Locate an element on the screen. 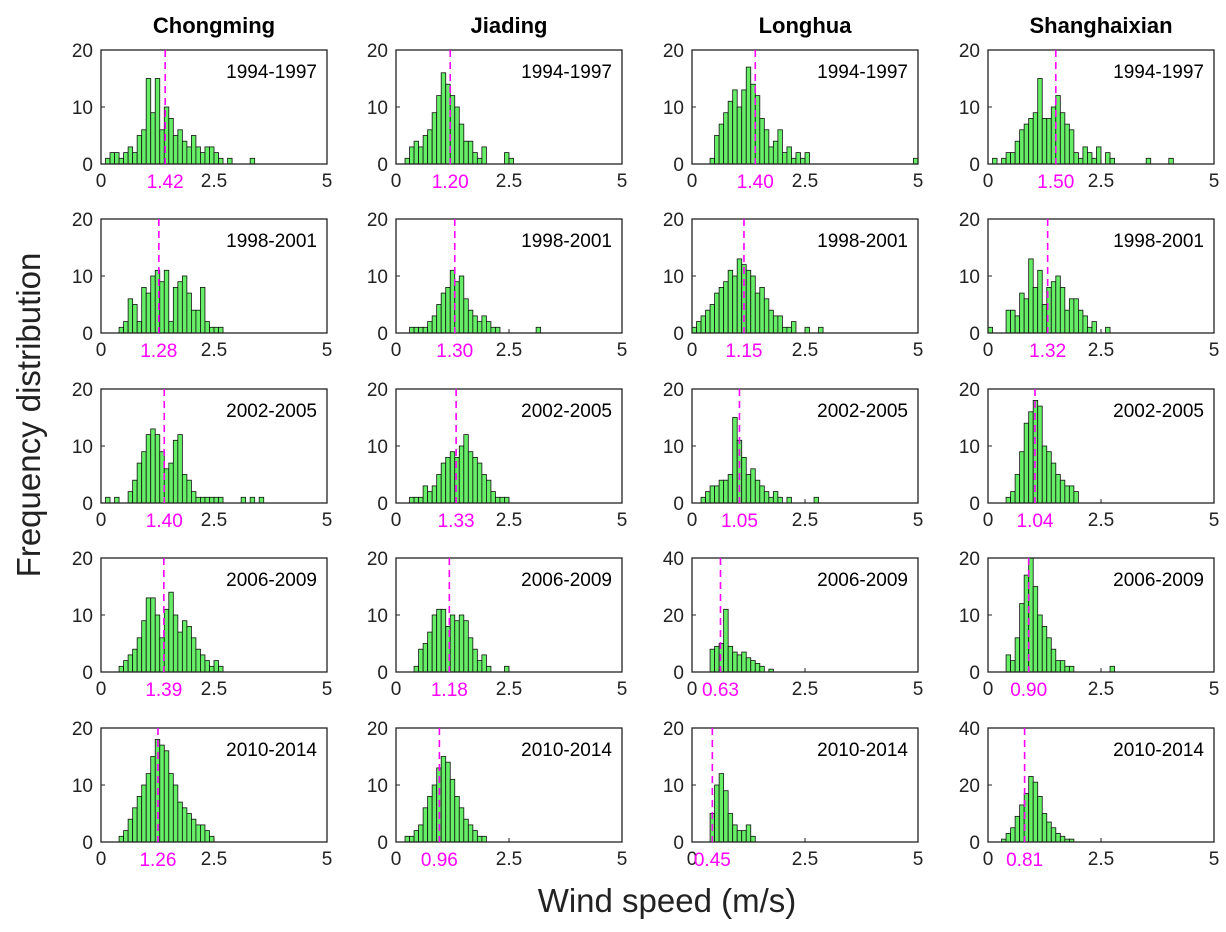 This screenshot has height=932, width=1226. x-tick-label-jiading-1994-1997-5: 5 is located at coordinates (622, 181).